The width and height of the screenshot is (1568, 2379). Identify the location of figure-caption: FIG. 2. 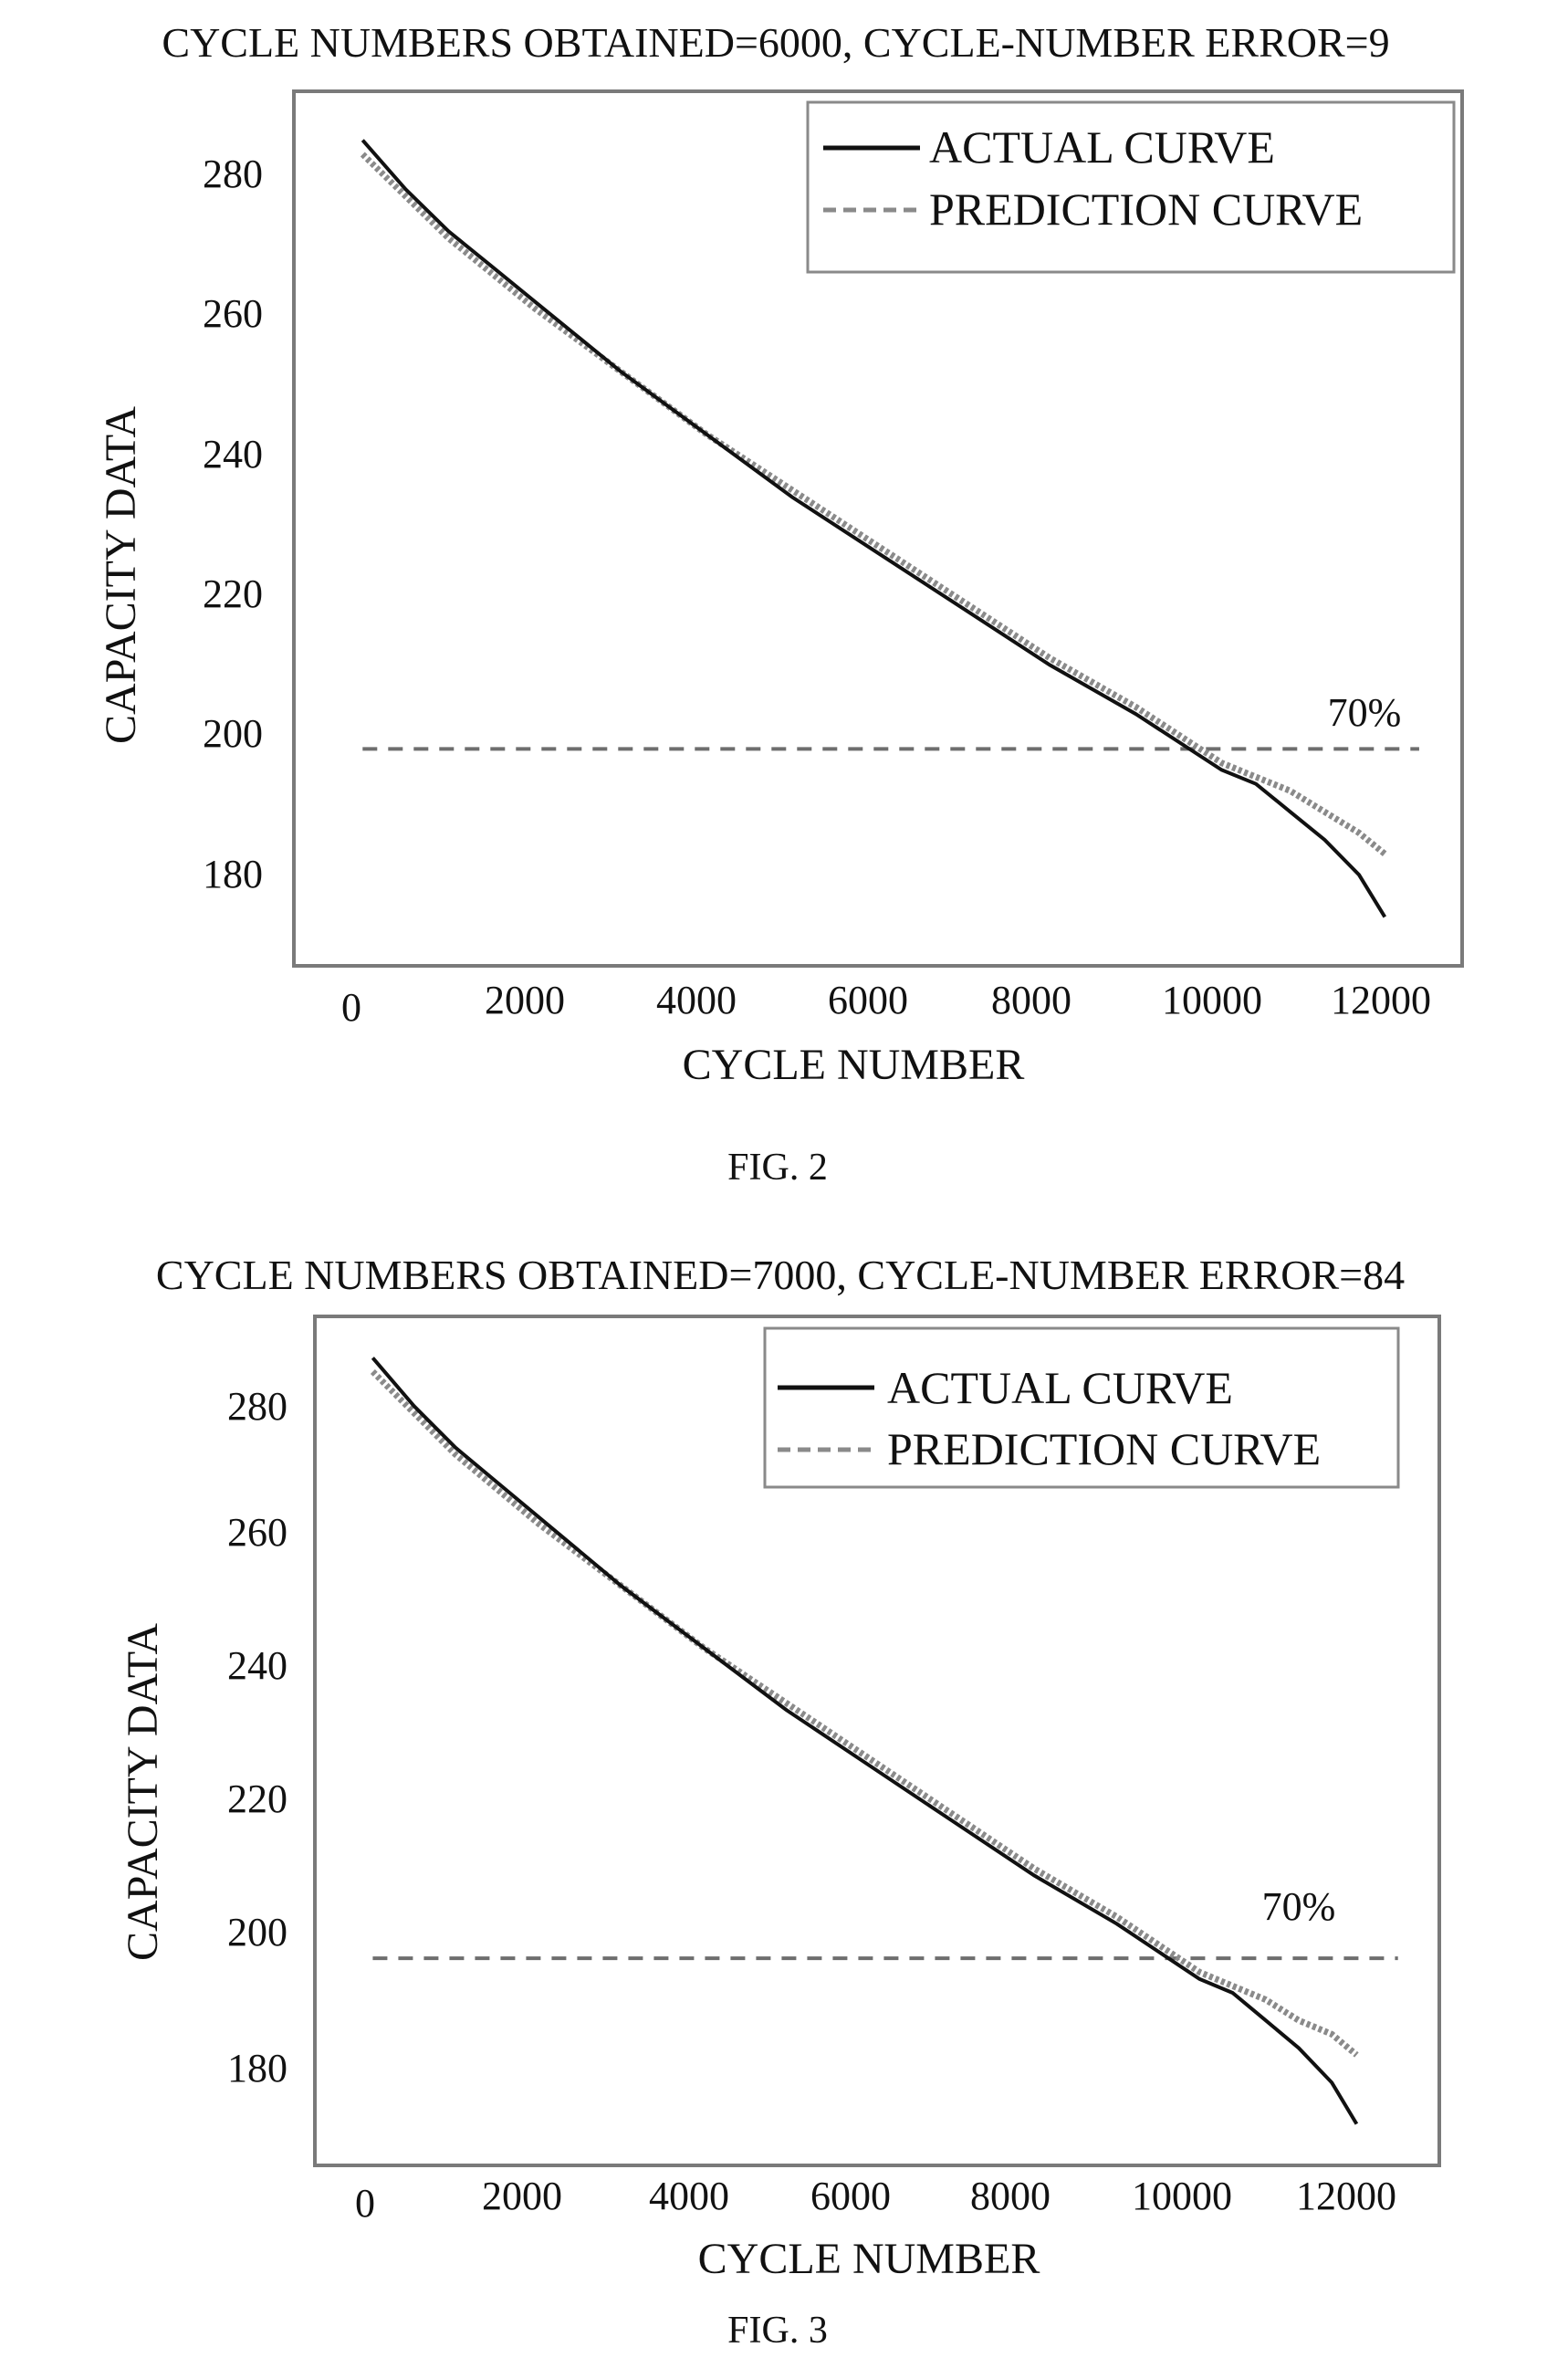
(778, 1168).